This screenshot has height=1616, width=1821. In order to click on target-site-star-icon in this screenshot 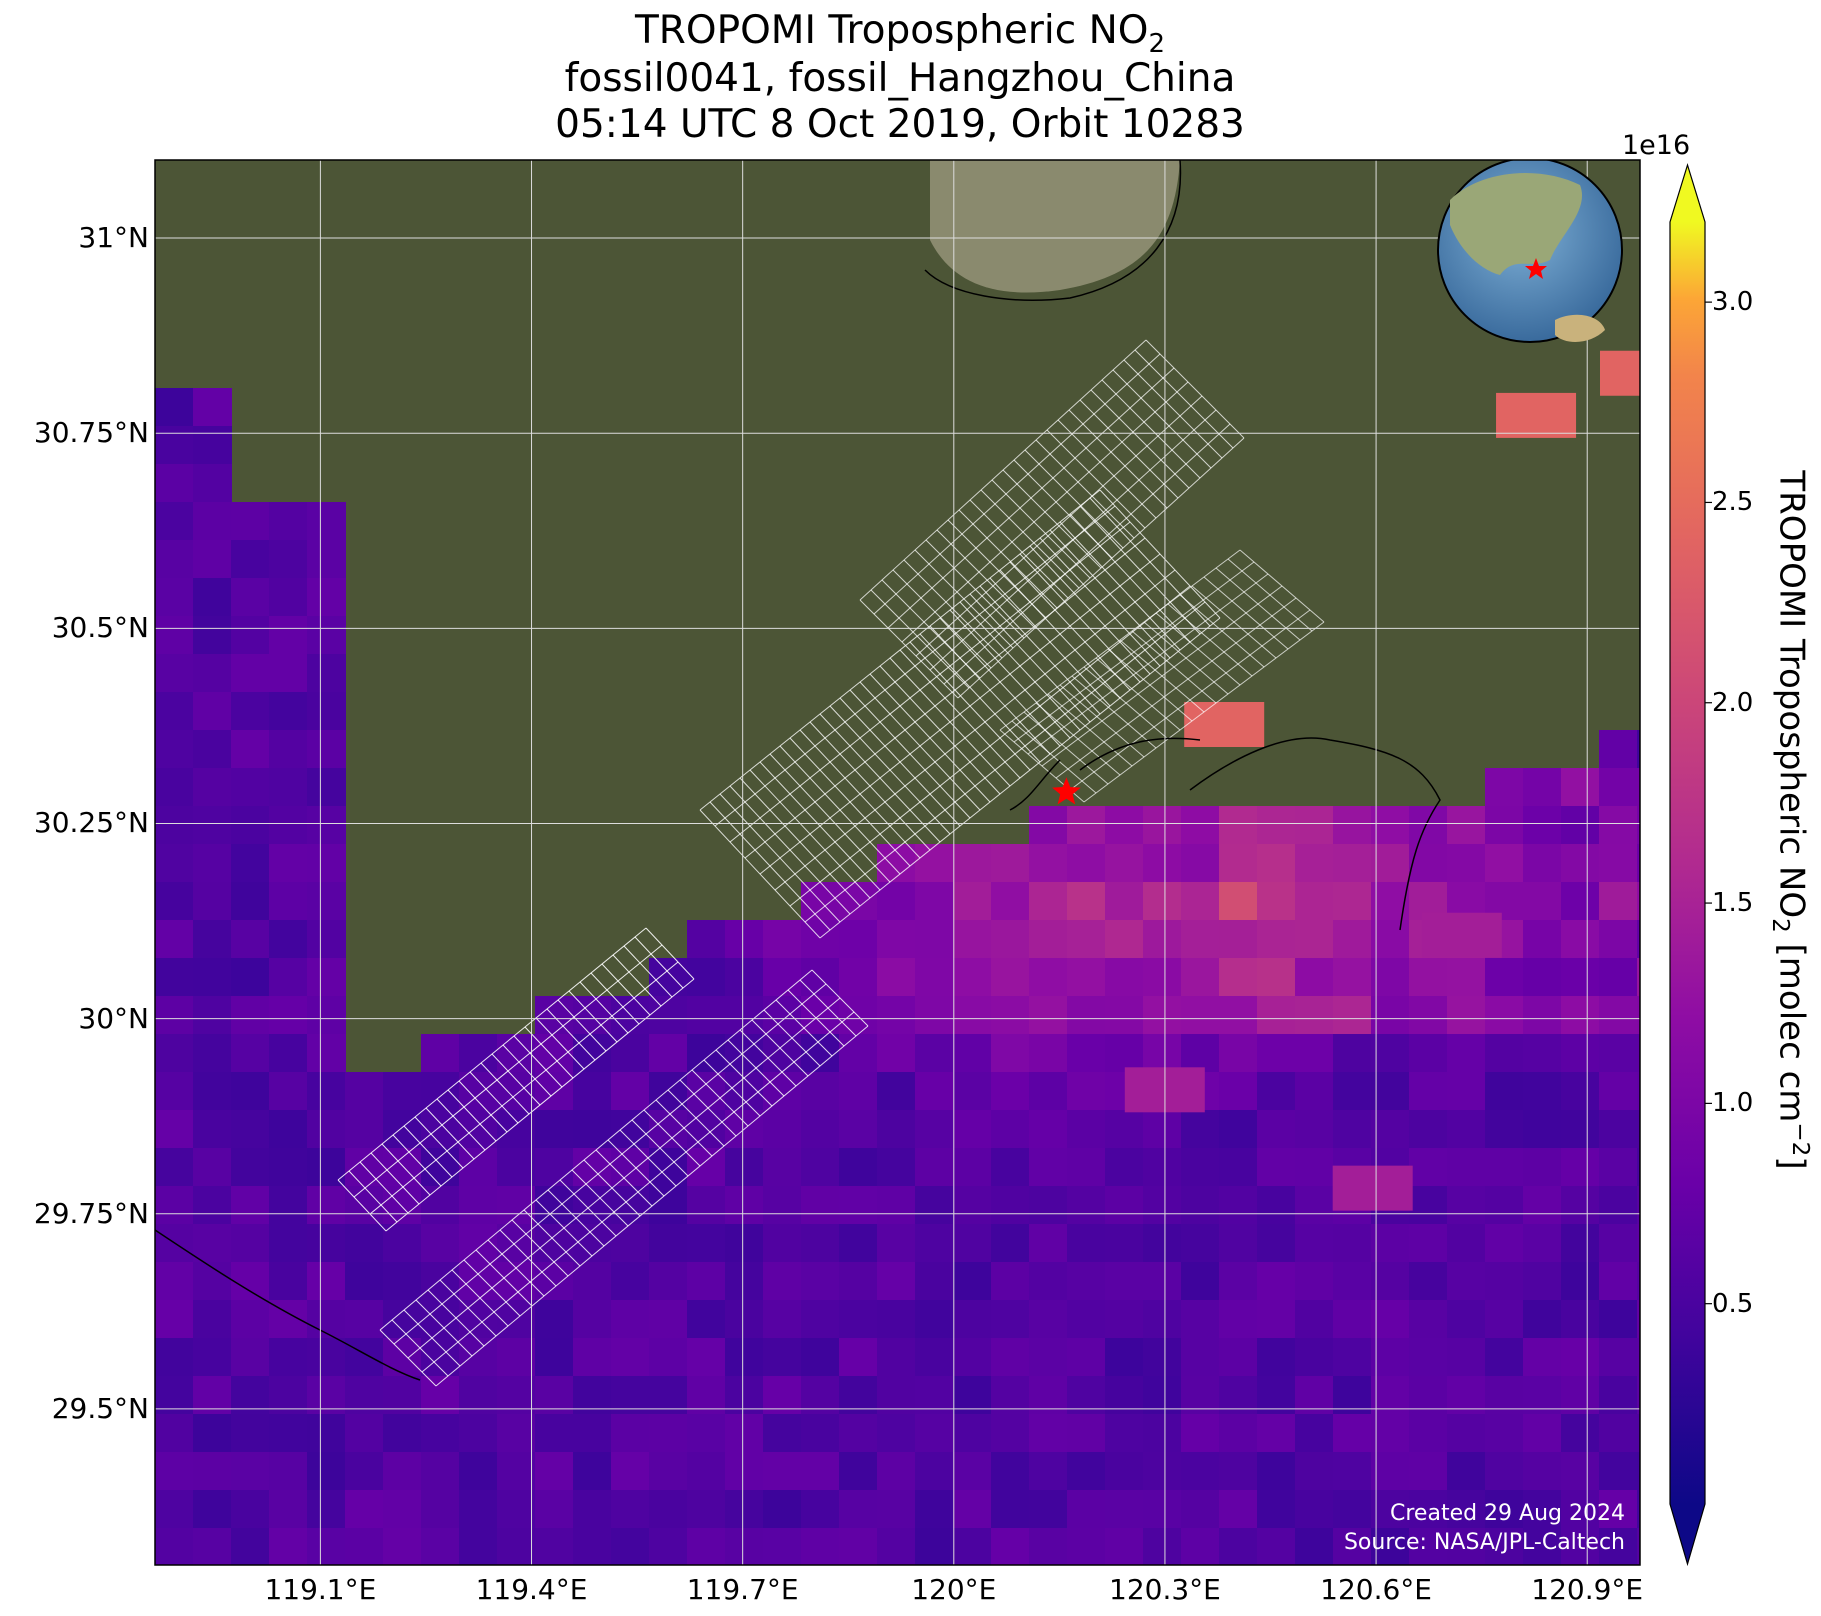, I will do `click(1066, 791)`.